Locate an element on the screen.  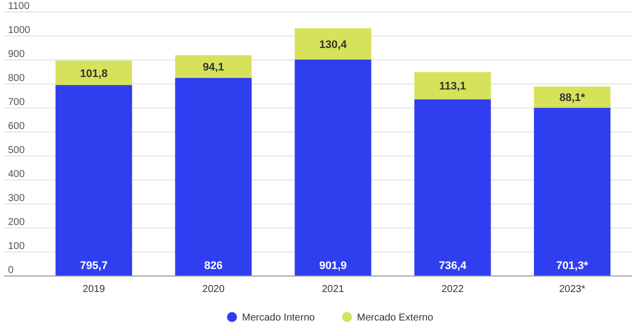
y-tick-label: 100 is located at coordinates (17, 246).